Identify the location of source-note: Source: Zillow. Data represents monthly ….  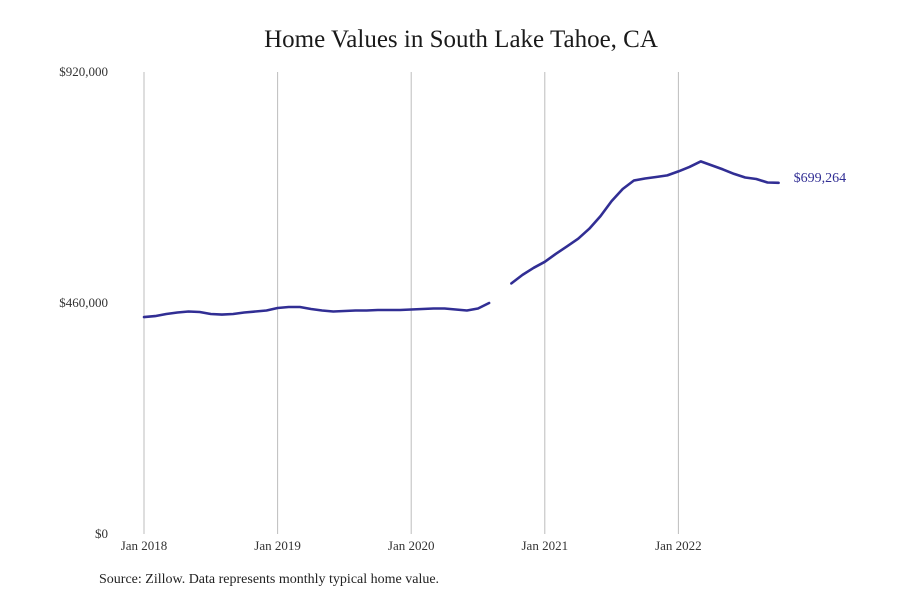
(269, 579).